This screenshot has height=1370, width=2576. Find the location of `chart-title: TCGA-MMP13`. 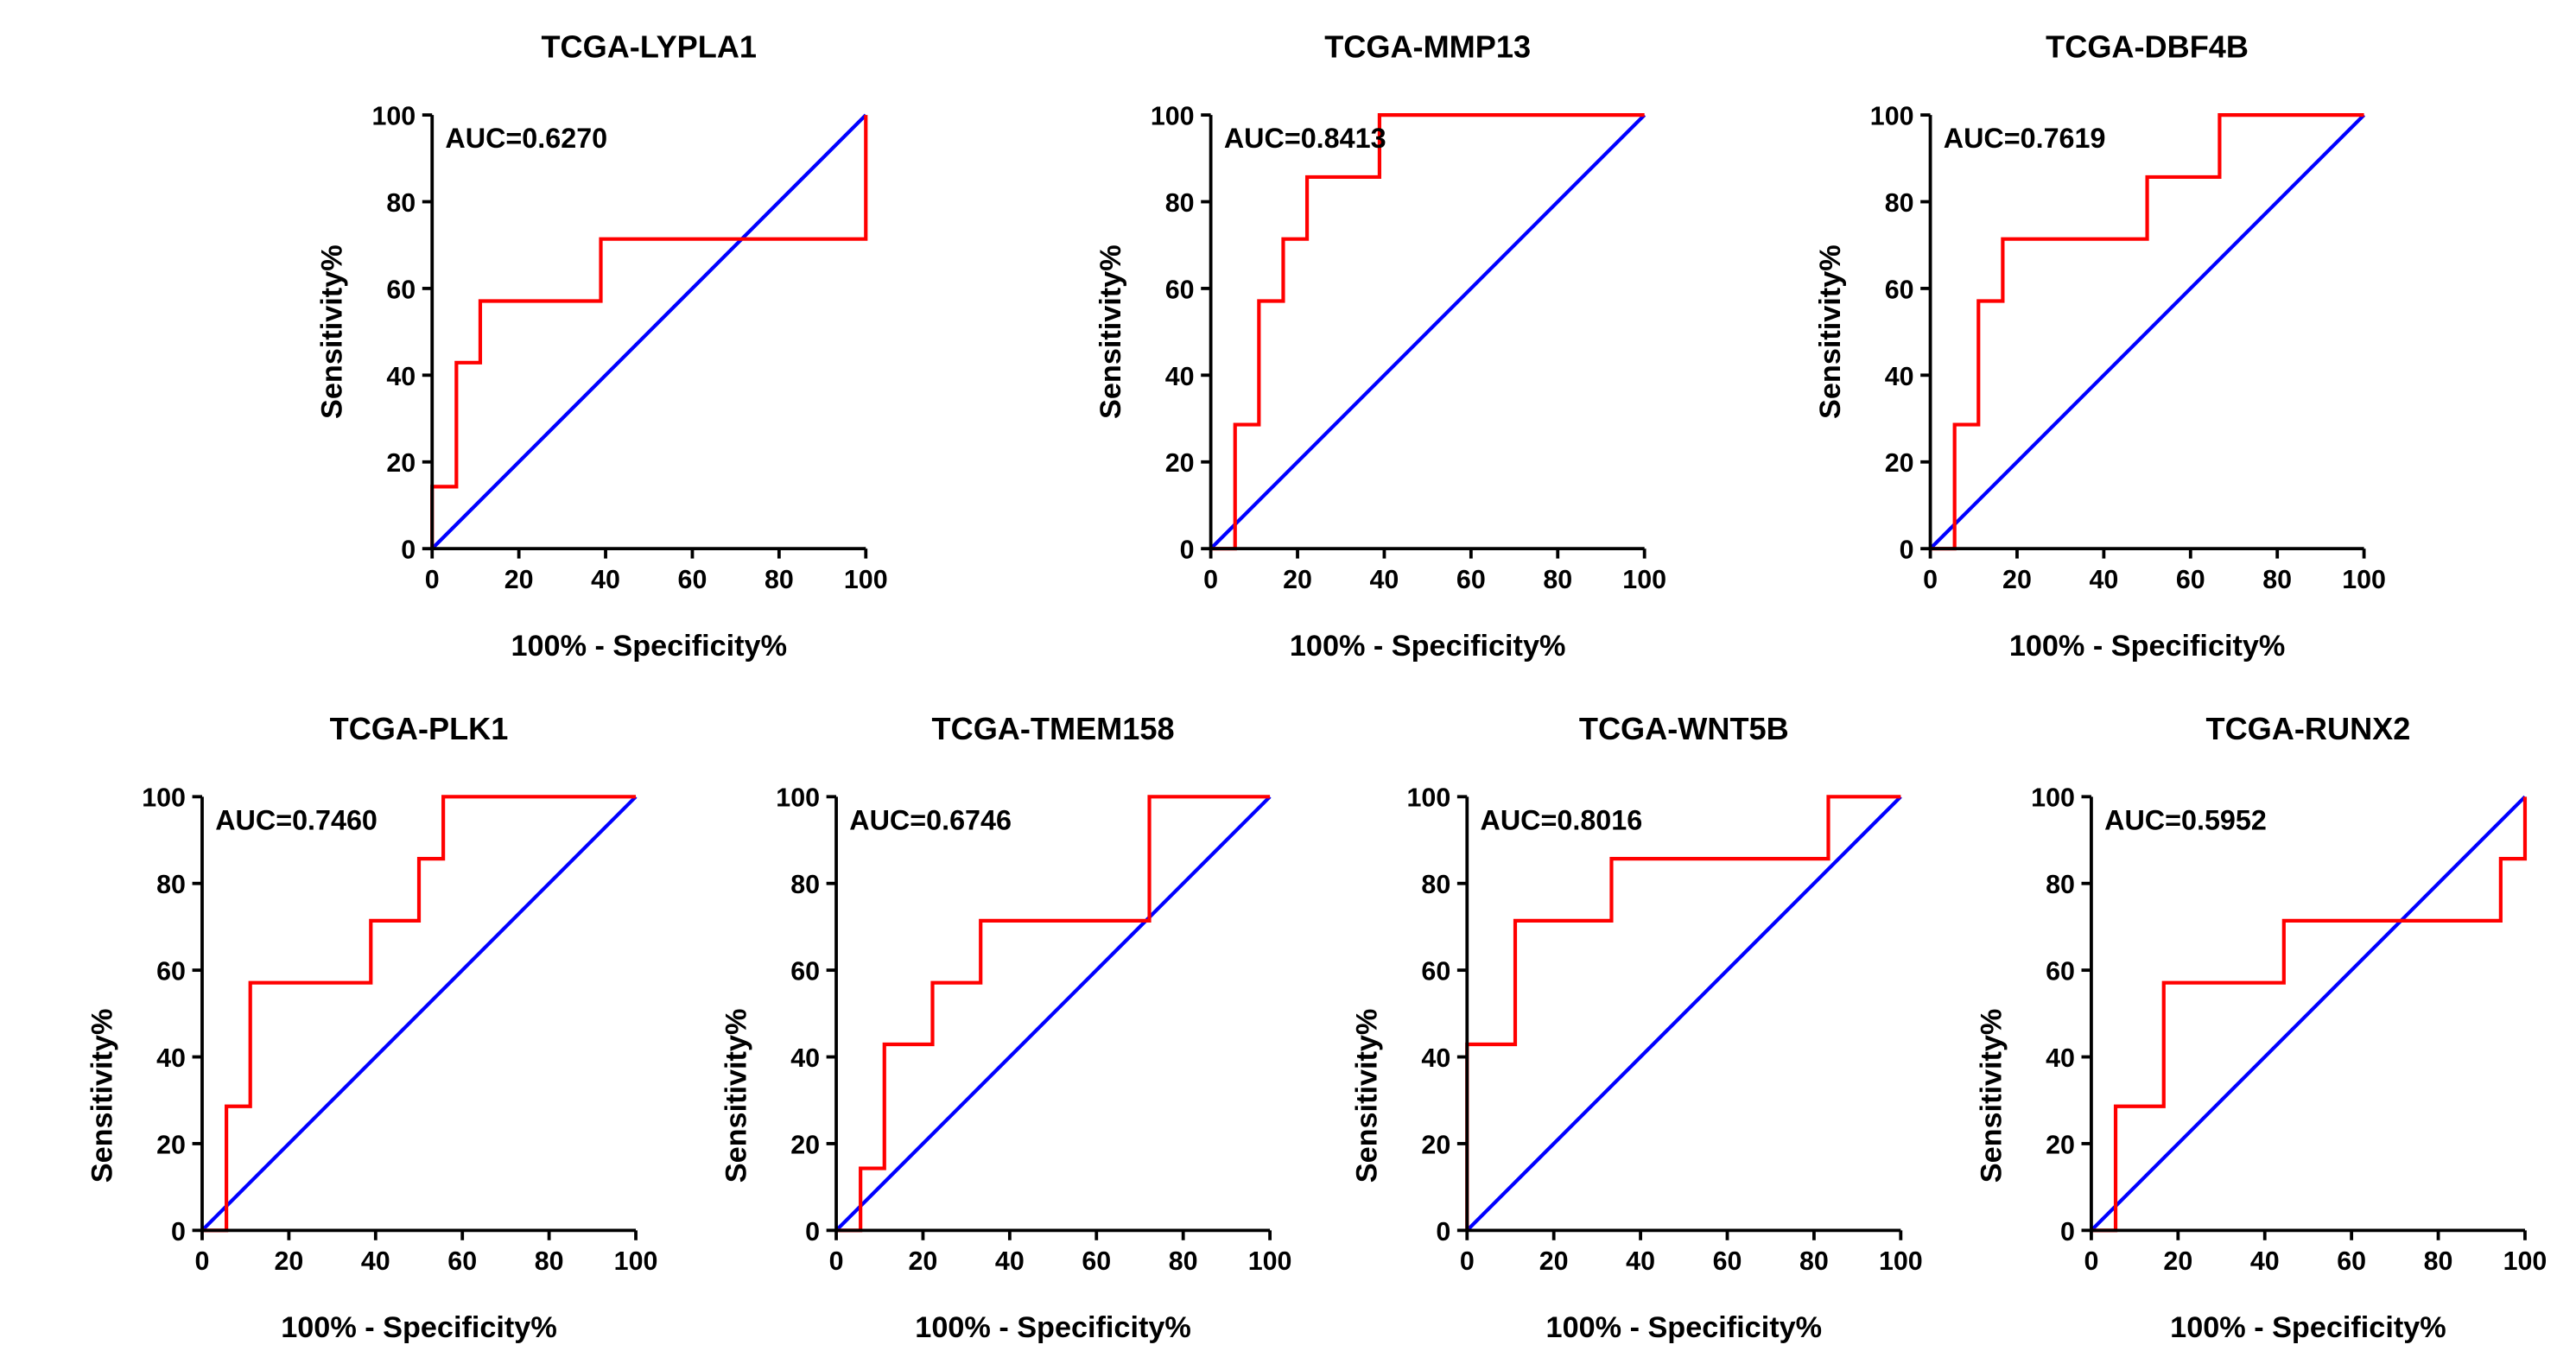

chart-title: TCGA-MMP13 is located at coordinates (1427, 47).